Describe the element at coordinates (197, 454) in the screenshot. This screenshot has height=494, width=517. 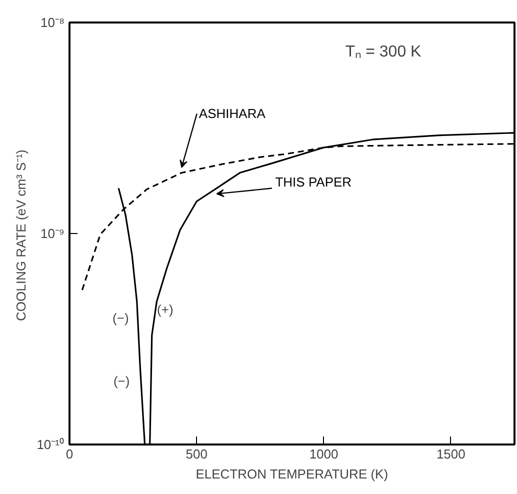
I see `x-tick-label: 500` at that location.